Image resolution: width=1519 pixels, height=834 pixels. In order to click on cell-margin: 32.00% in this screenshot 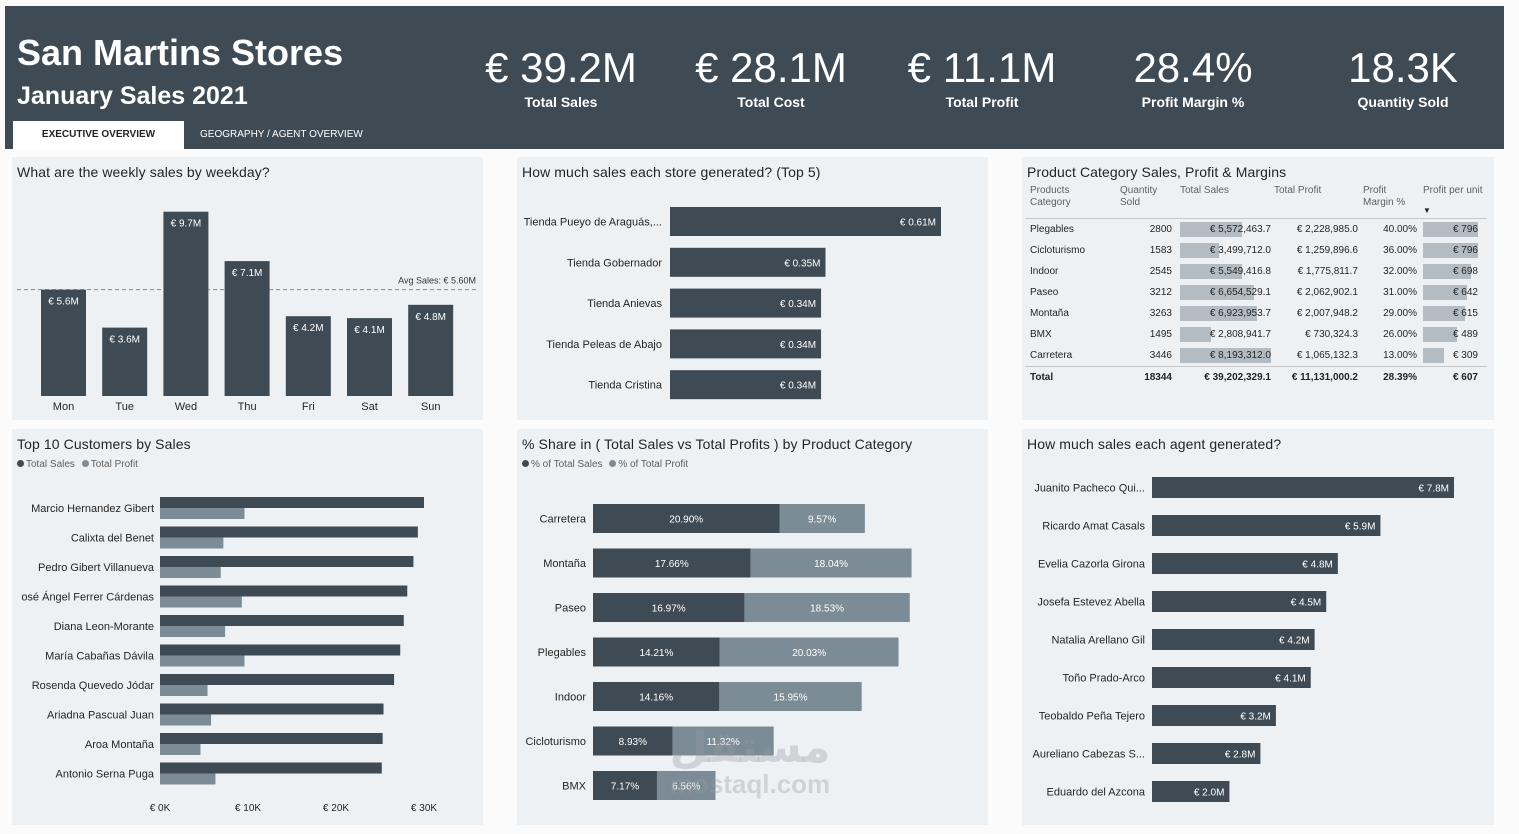, I will do `click(1400, 271)`.